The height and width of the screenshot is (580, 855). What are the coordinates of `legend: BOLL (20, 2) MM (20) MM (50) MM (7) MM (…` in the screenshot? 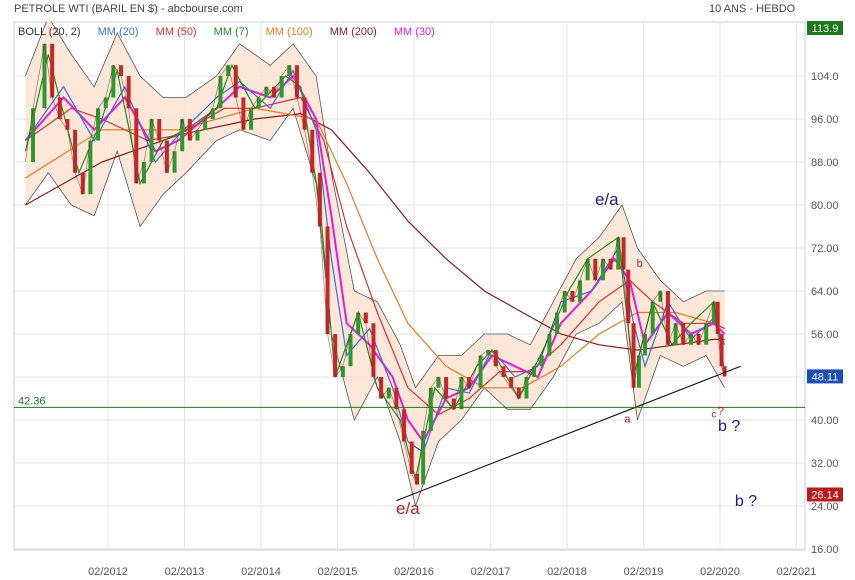 It's located at (233, 32).